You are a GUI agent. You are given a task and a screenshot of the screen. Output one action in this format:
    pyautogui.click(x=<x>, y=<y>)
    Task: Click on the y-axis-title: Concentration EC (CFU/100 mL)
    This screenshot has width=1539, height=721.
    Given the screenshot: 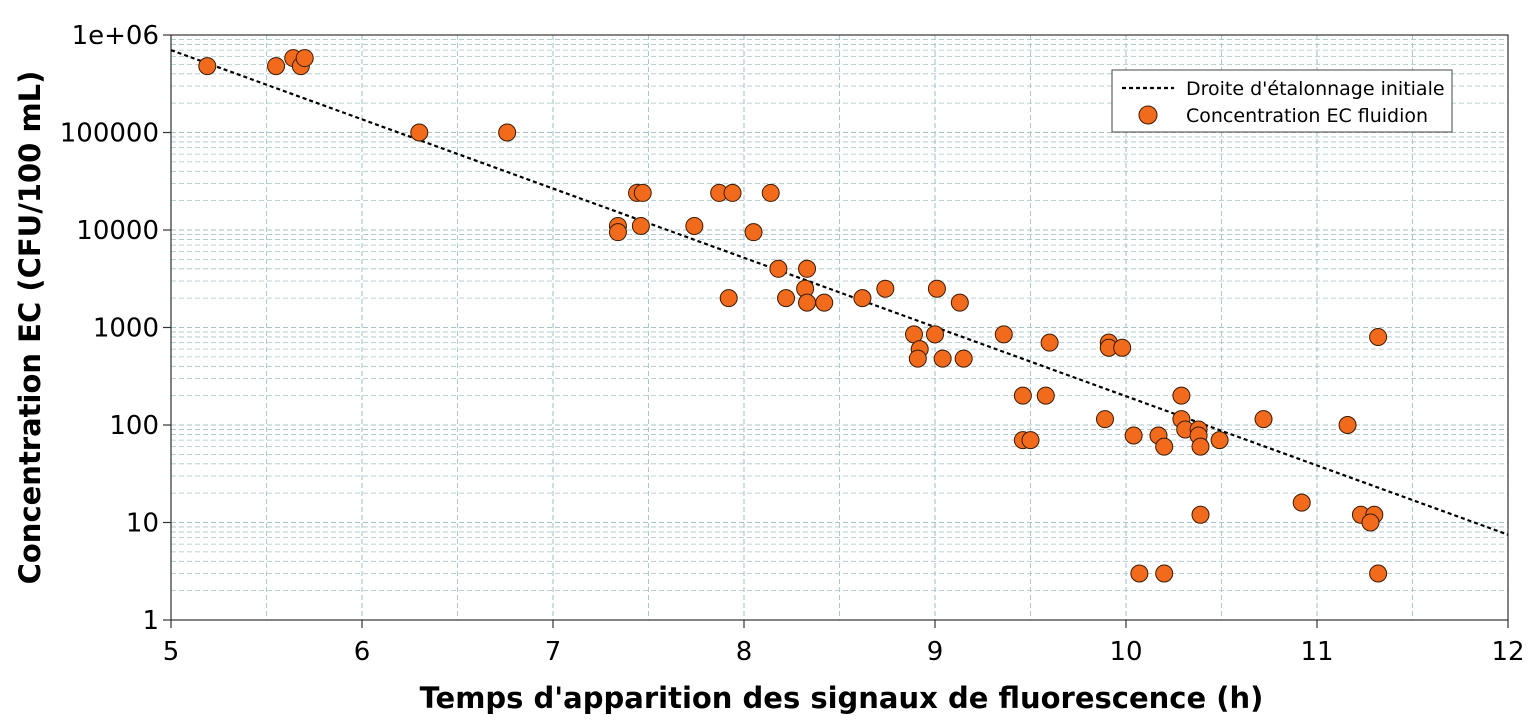 What is the action you would take?
    pyautogui.click(x=30, y=328)
    